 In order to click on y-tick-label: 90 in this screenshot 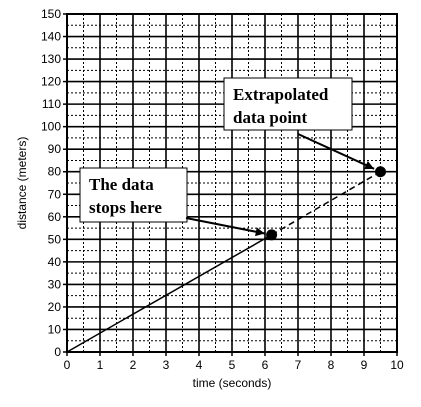, I will do `click(55, 149)`.